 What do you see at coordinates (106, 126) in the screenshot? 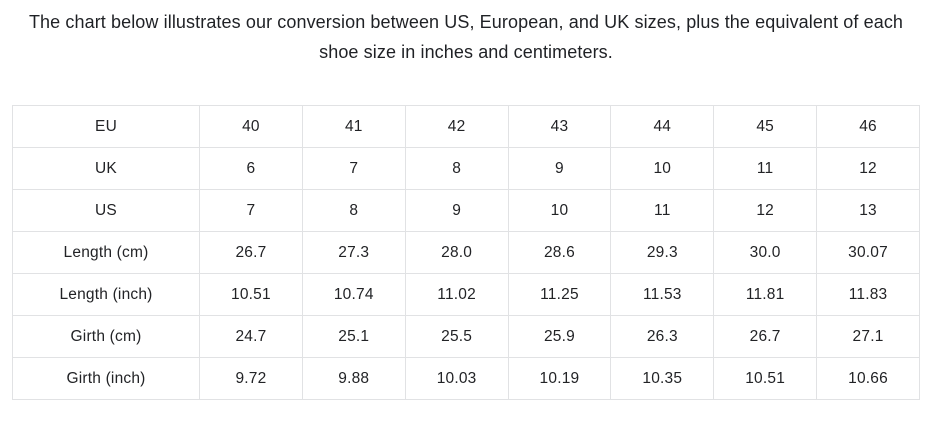
I see `row-label-eu: EU` at bounding box center [106, 126].